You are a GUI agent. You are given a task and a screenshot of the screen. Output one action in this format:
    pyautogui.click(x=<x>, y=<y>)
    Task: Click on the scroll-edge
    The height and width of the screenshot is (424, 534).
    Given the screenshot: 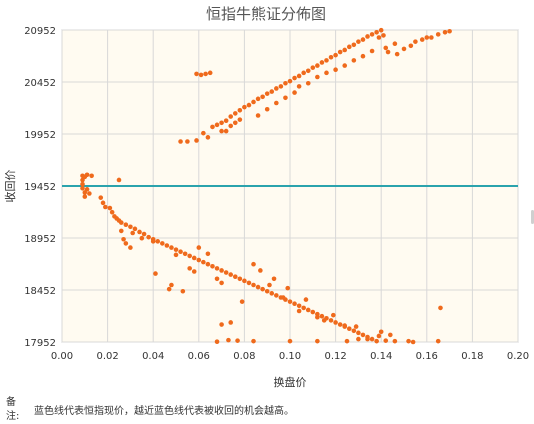 What is the action you would take?
    pyautogui.click(x=532, y=217)
    